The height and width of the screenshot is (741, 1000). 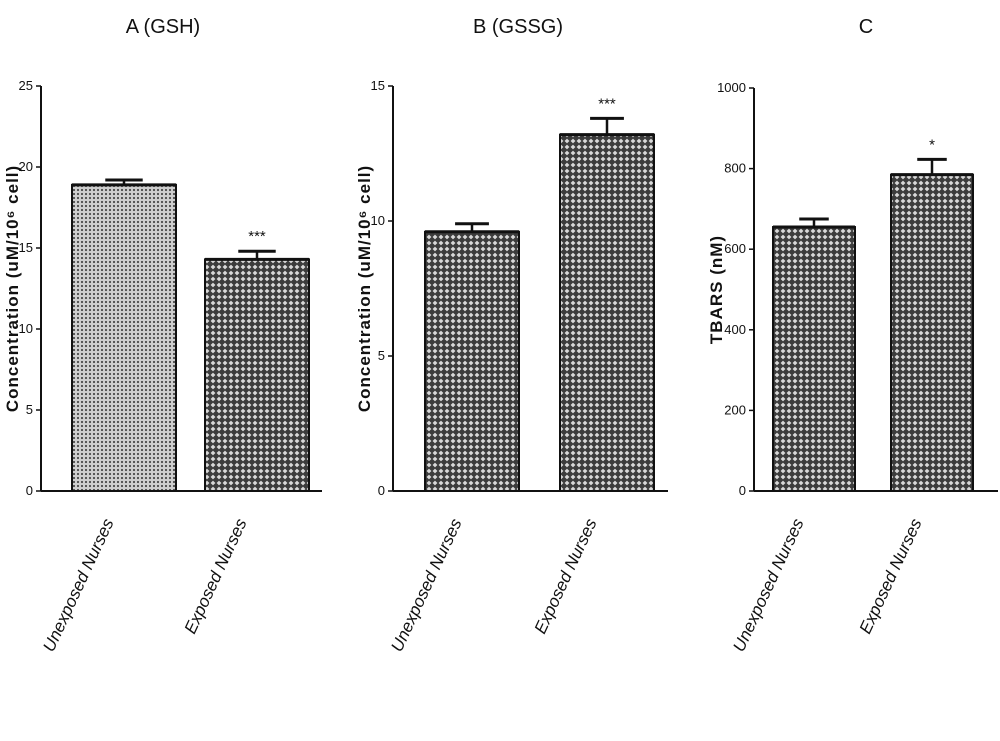 What do you see at coordinates (731, 87) in the screenshot?
I see `y-tick-label: 1000` at bounding box center [731, 87].